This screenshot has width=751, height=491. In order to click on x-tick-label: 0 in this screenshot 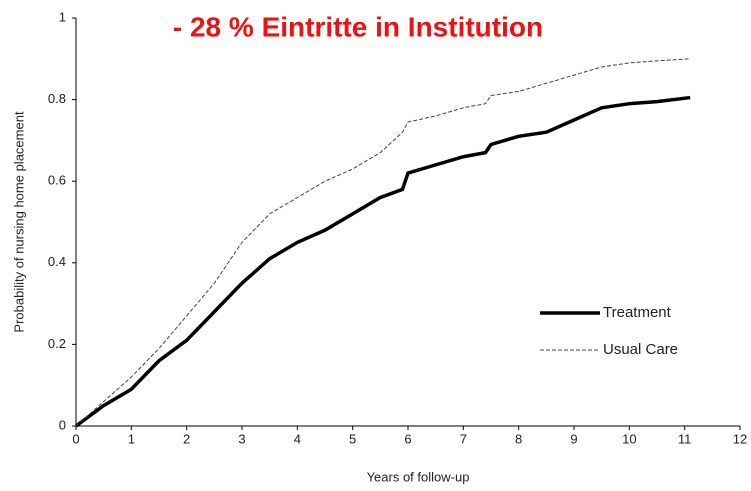, I will do `click(75, 438)`.